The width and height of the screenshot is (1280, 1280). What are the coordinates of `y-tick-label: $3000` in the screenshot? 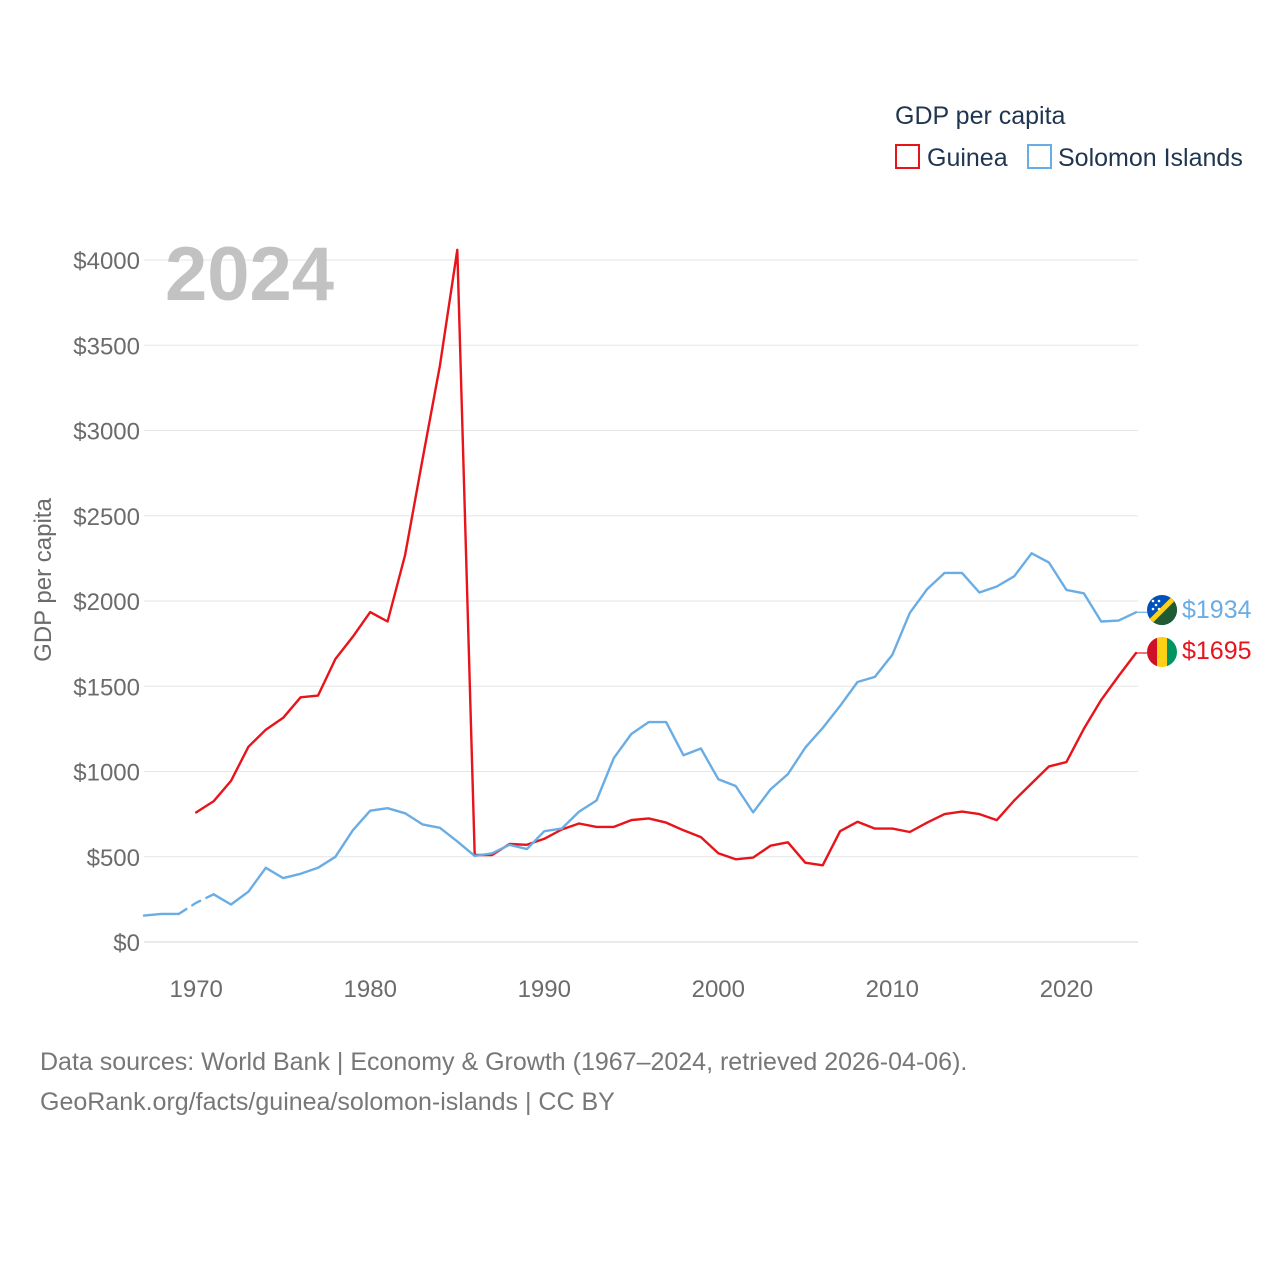 It's located at (106, 432).